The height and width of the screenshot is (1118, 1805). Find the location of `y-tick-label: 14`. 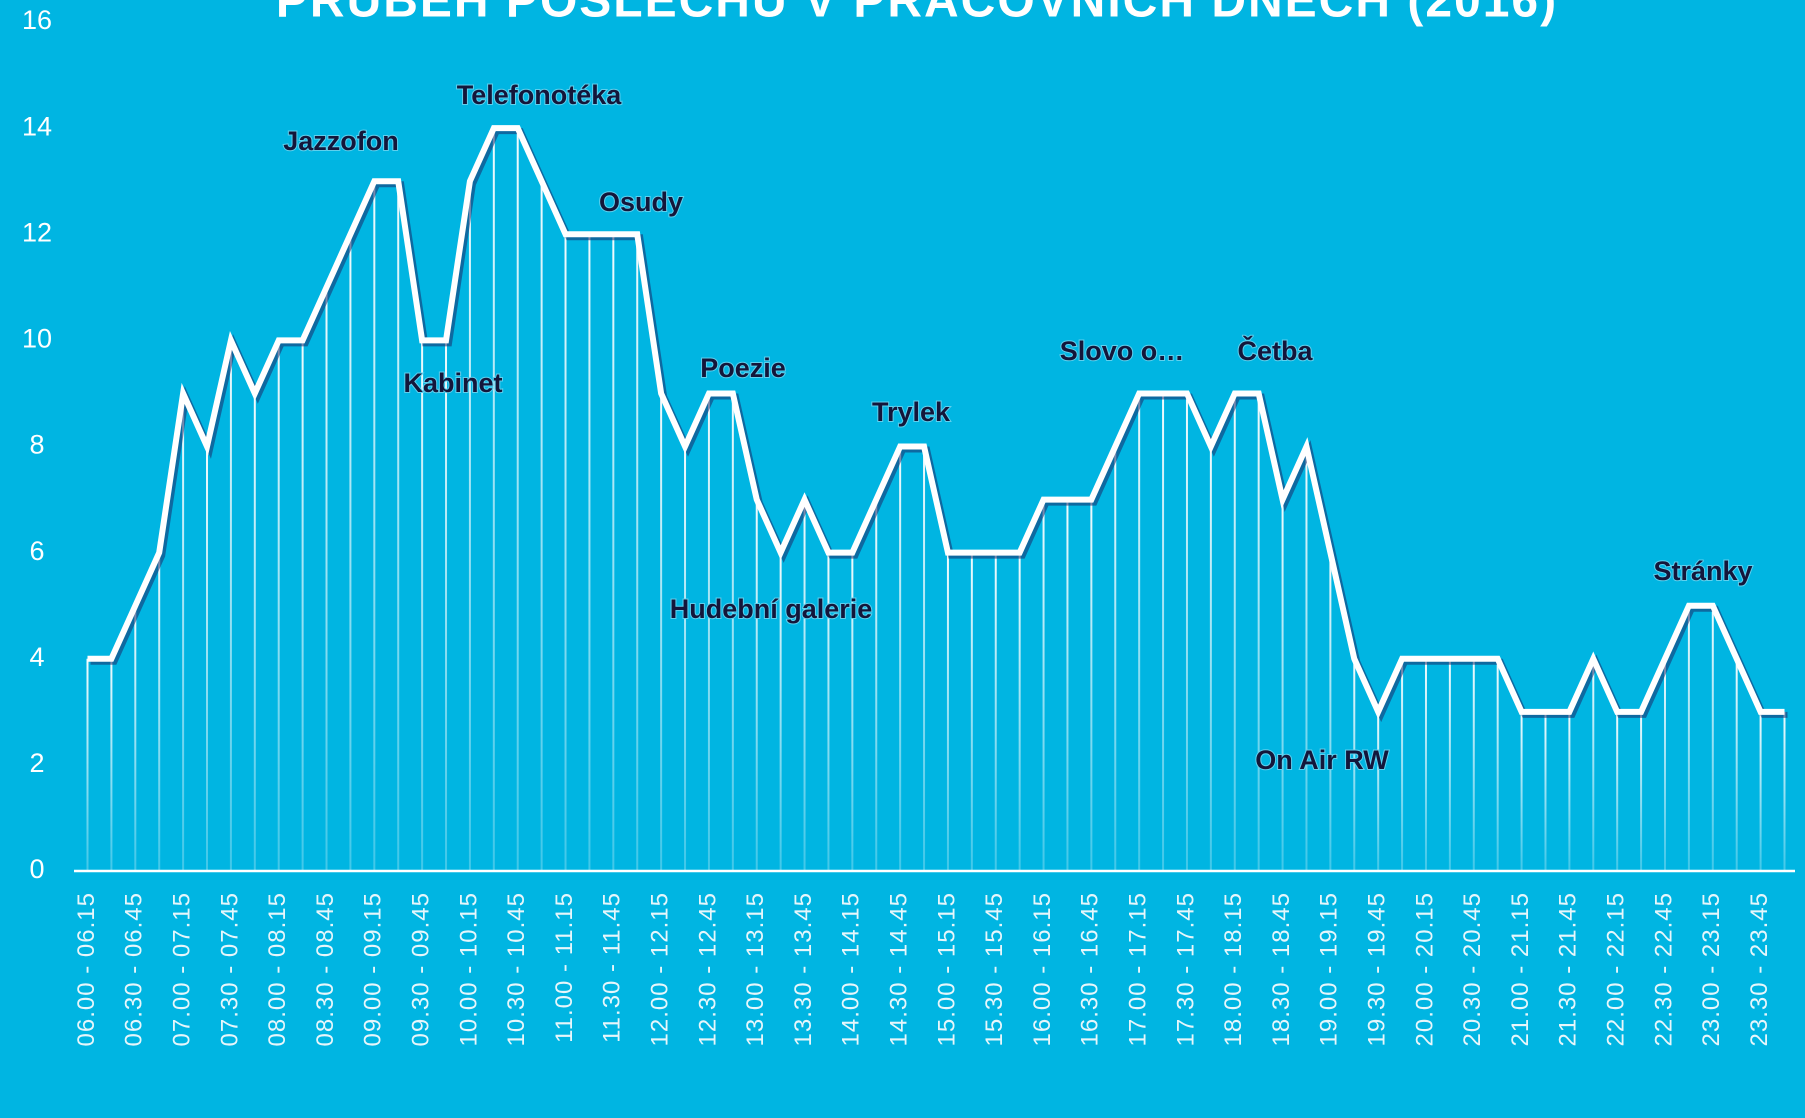

y-tick-label: 14 is located at coordinates (37, 126).